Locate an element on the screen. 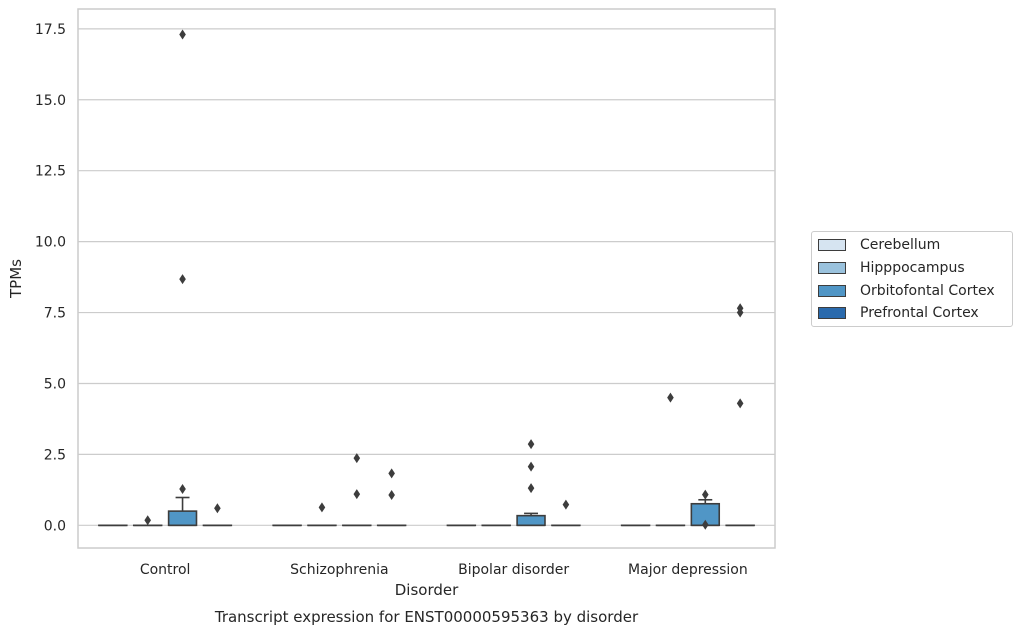  legend-item-orbitofontal-cortex: Orbitofontal Cortex is located at coordinates (906, 291).